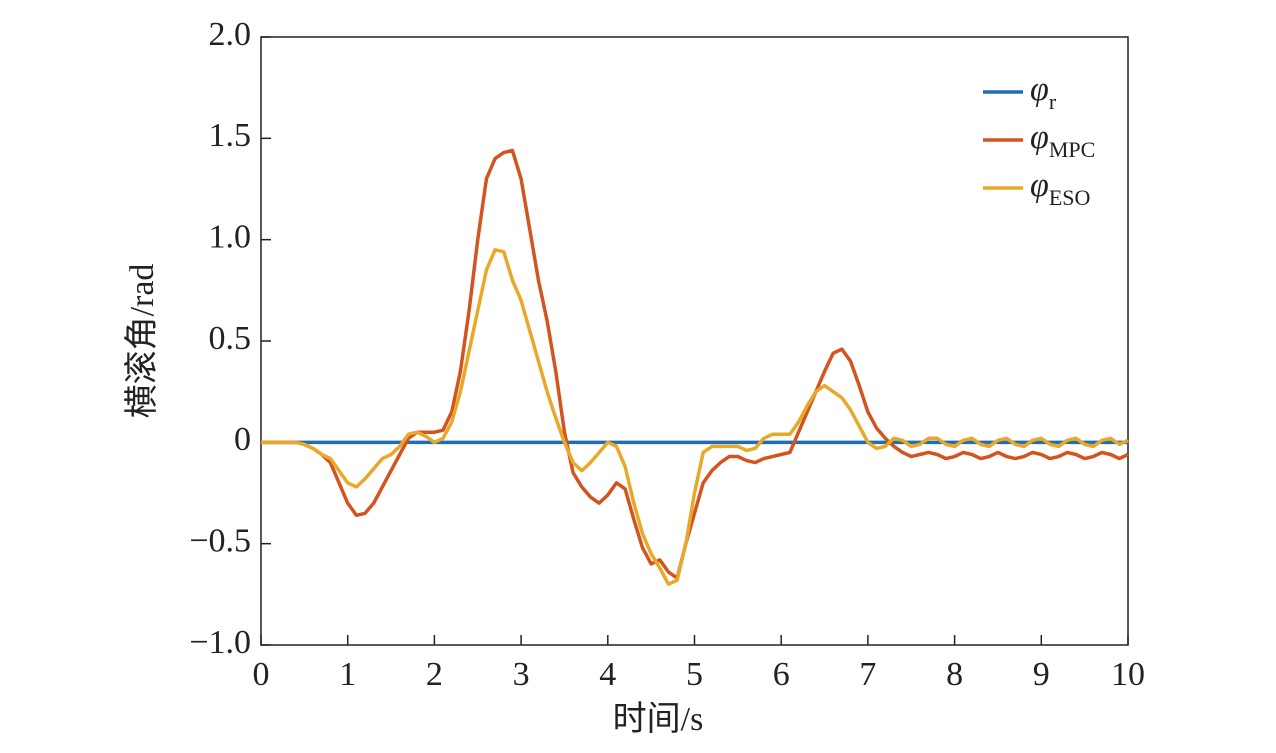  I want to click on x-tick-label: 8, so click(954, 674).